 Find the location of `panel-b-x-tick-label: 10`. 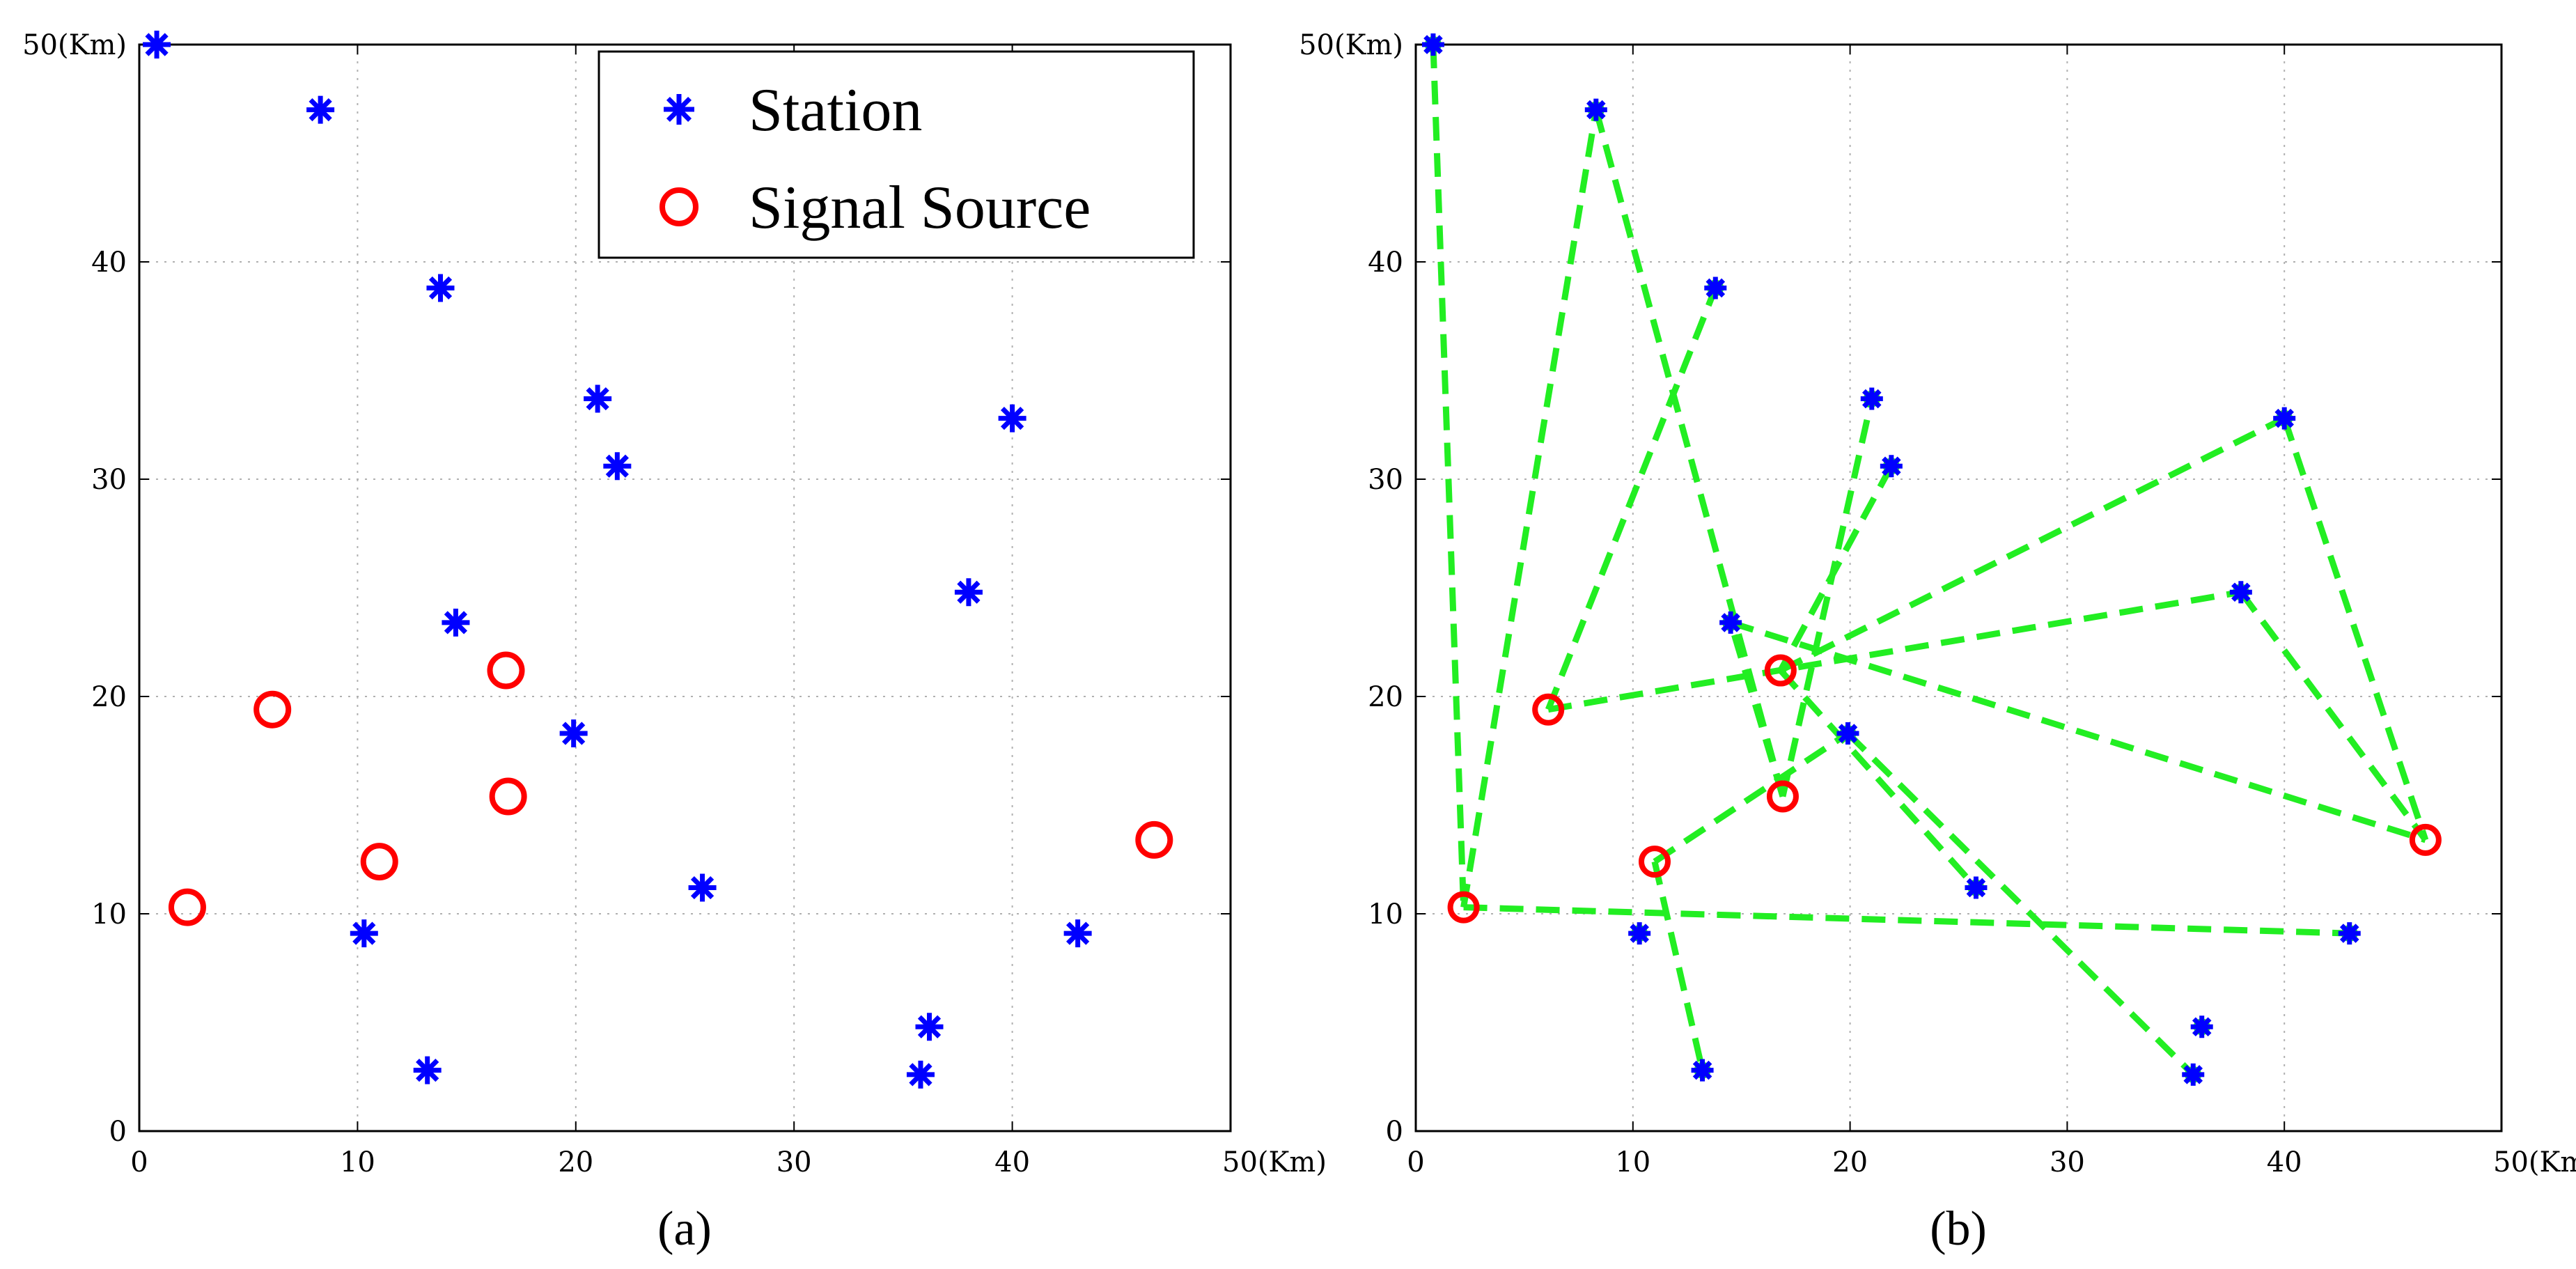

panel-b-x-tick-label: 10 is located at coordinates (1632, 1162).